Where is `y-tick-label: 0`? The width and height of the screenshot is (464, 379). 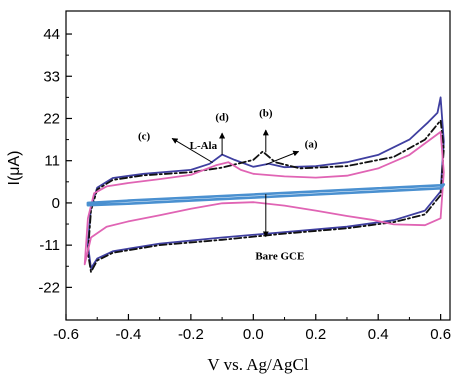
y-tick-label: 0 is located at coordinates (56, 203).